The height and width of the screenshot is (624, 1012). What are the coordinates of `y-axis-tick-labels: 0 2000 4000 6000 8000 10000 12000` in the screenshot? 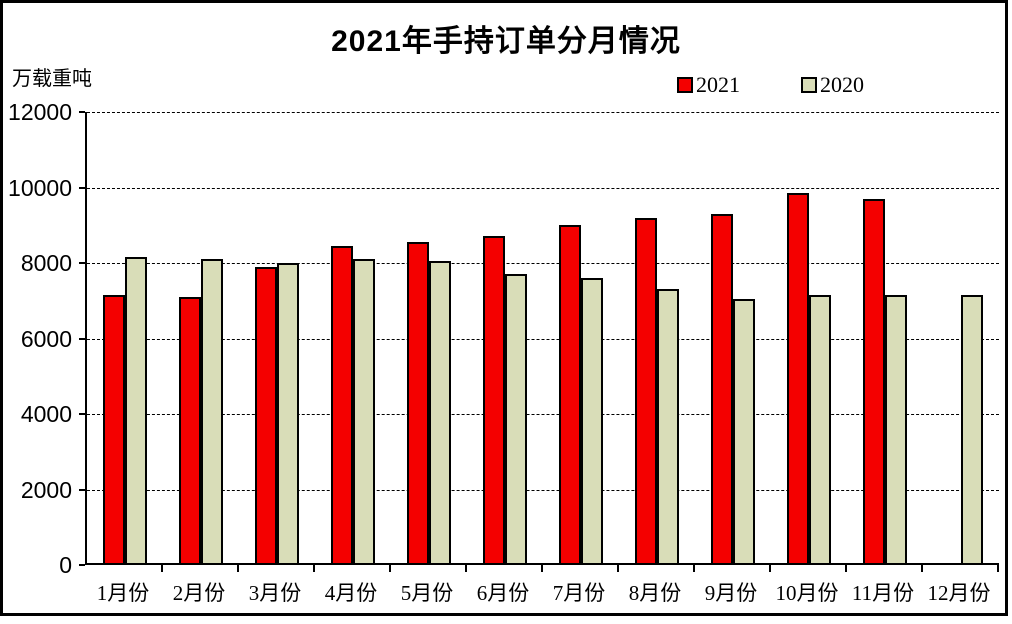 It's located at (36, 338).